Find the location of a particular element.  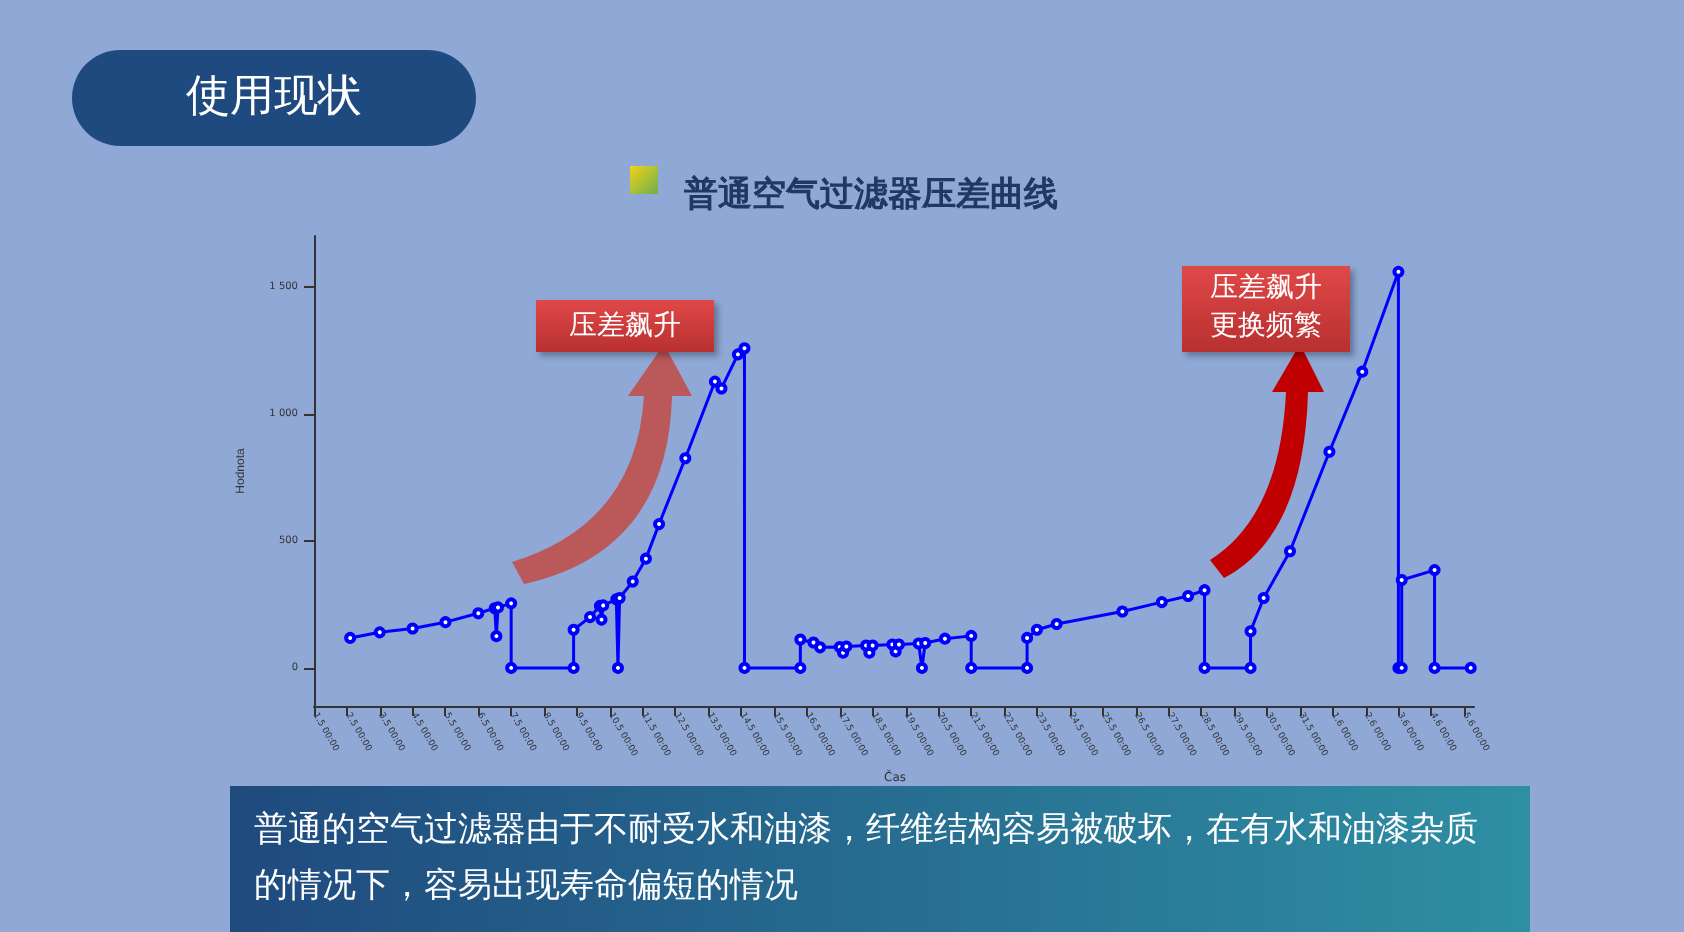

chart-title: 普通空气过滤器压差曲线 is located at coordinates (870, 194).